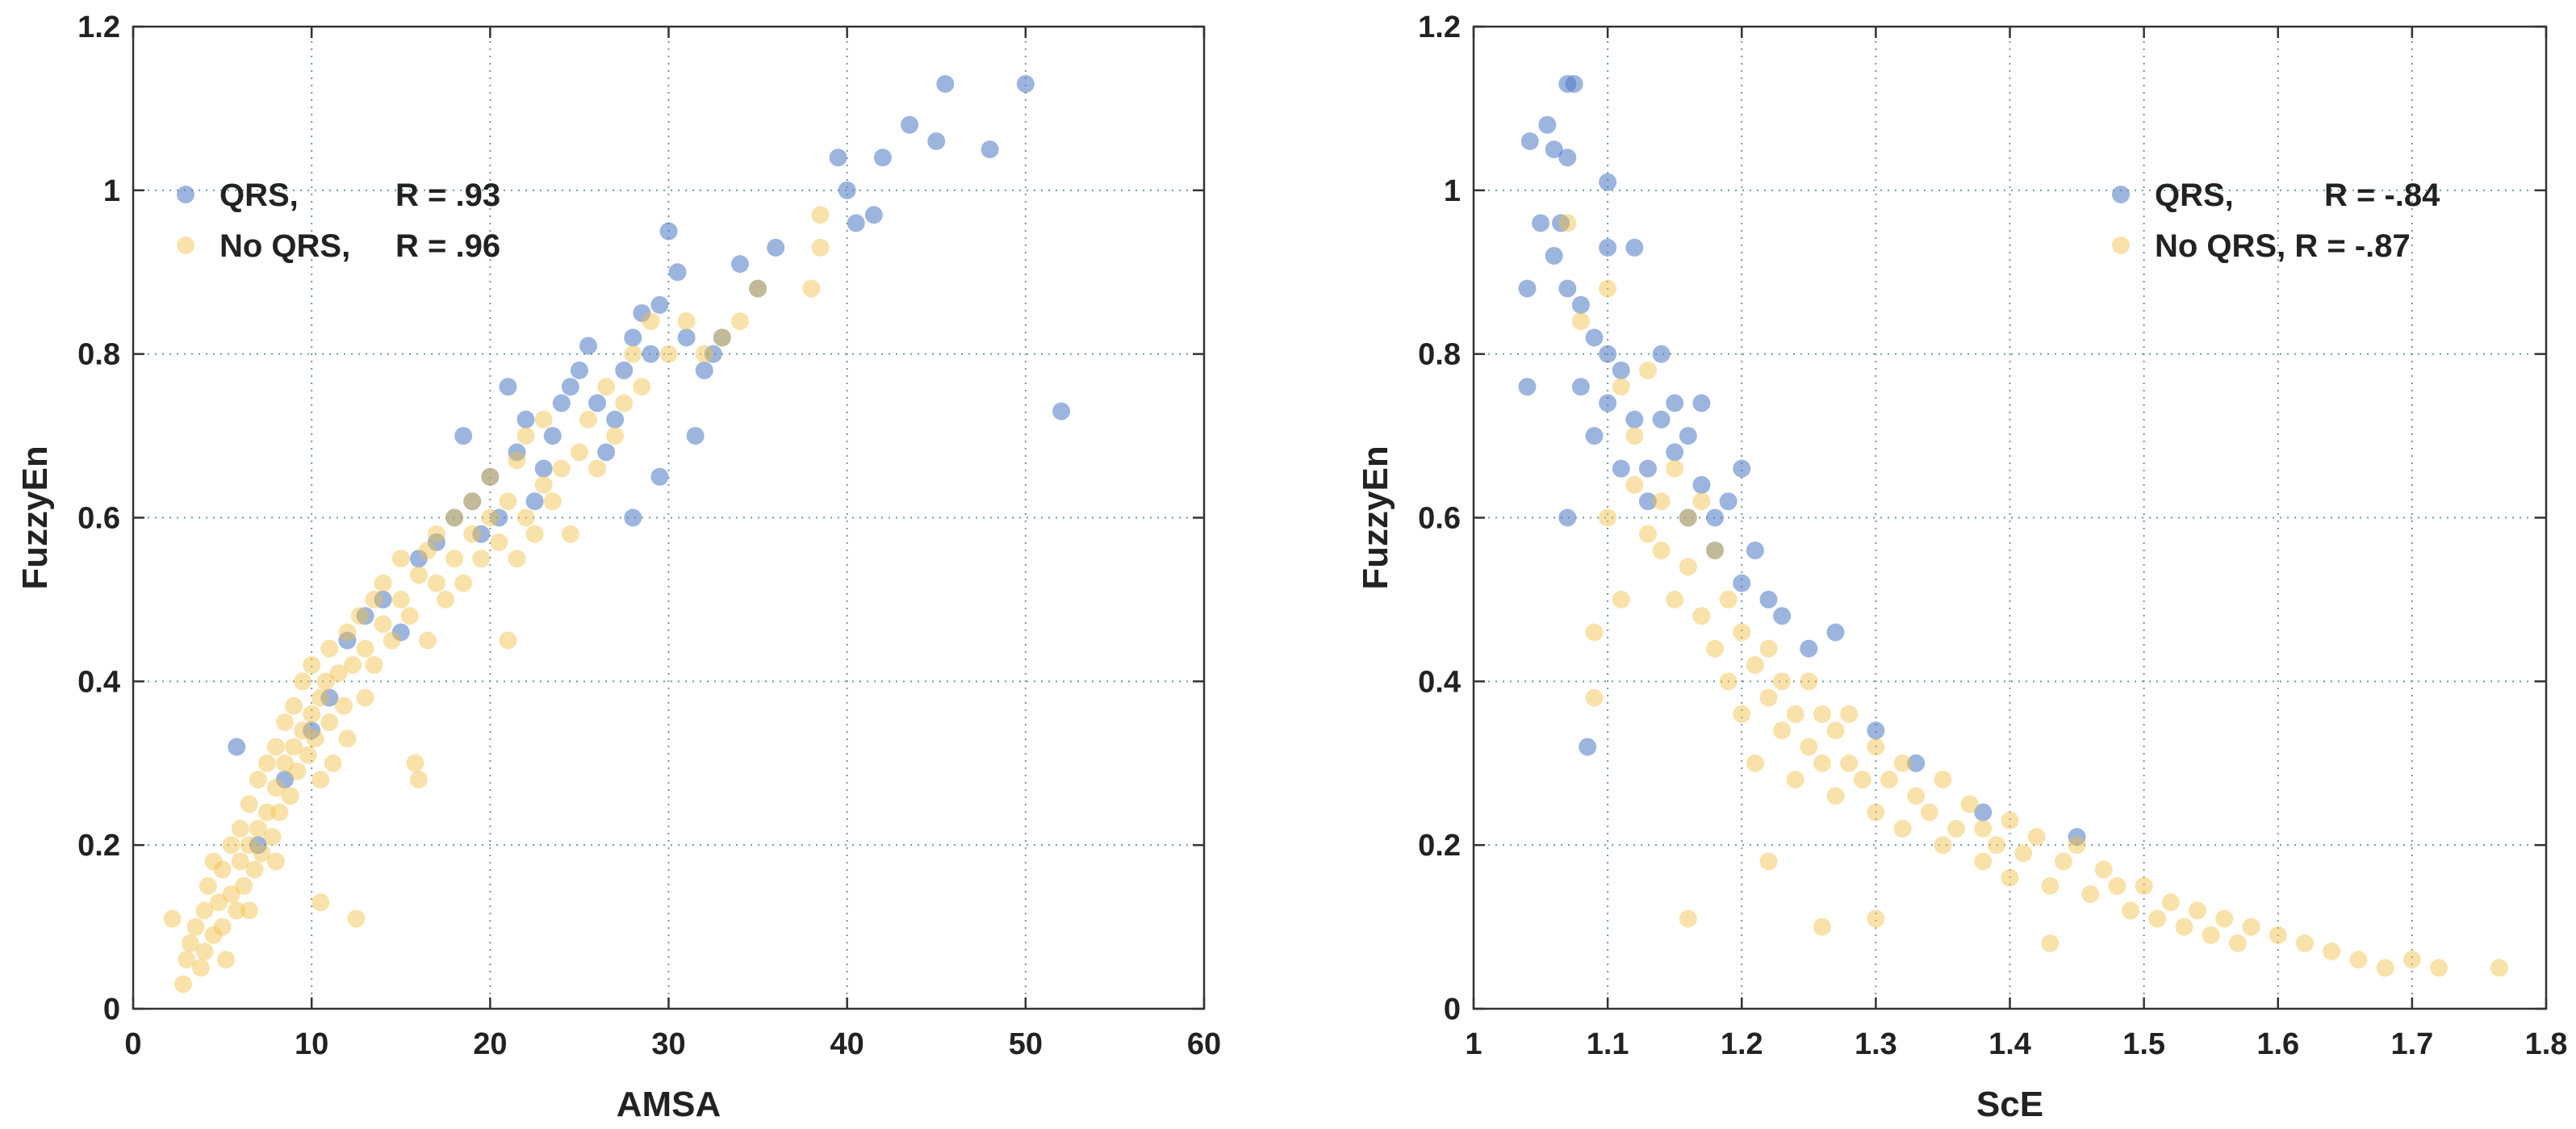  Describe the element at coordinates (98, 355) in the screenshot. I see `y-tick-label: 0.8` at that location.